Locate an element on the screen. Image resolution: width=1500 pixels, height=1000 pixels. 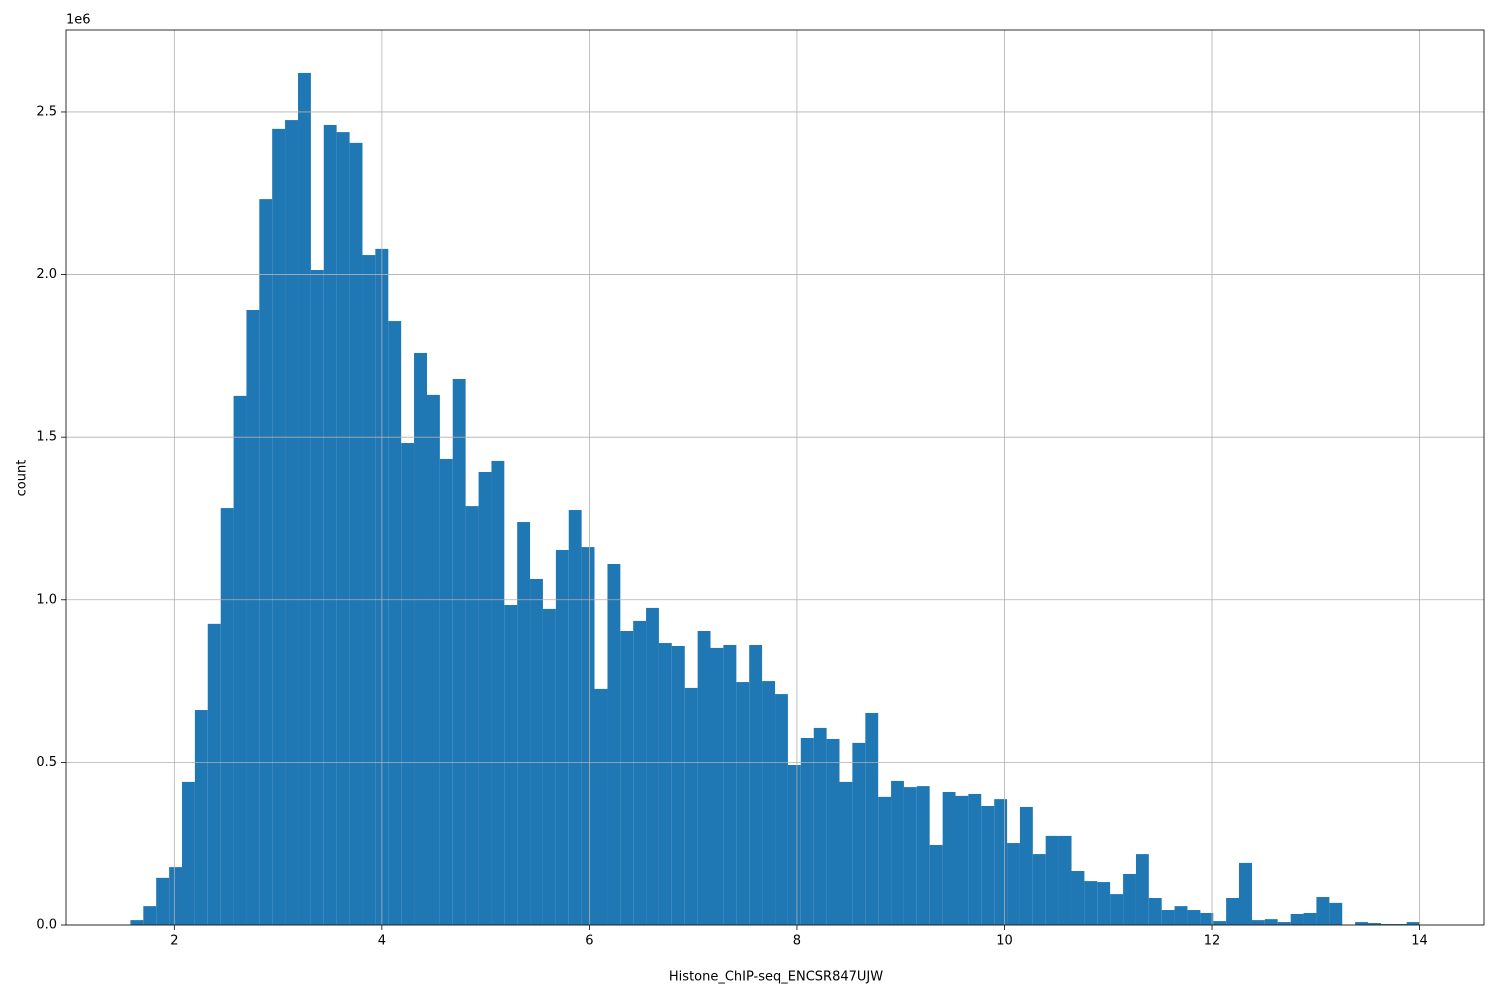
y-tick-label: 1.0 is located at coordinates (46, 599).